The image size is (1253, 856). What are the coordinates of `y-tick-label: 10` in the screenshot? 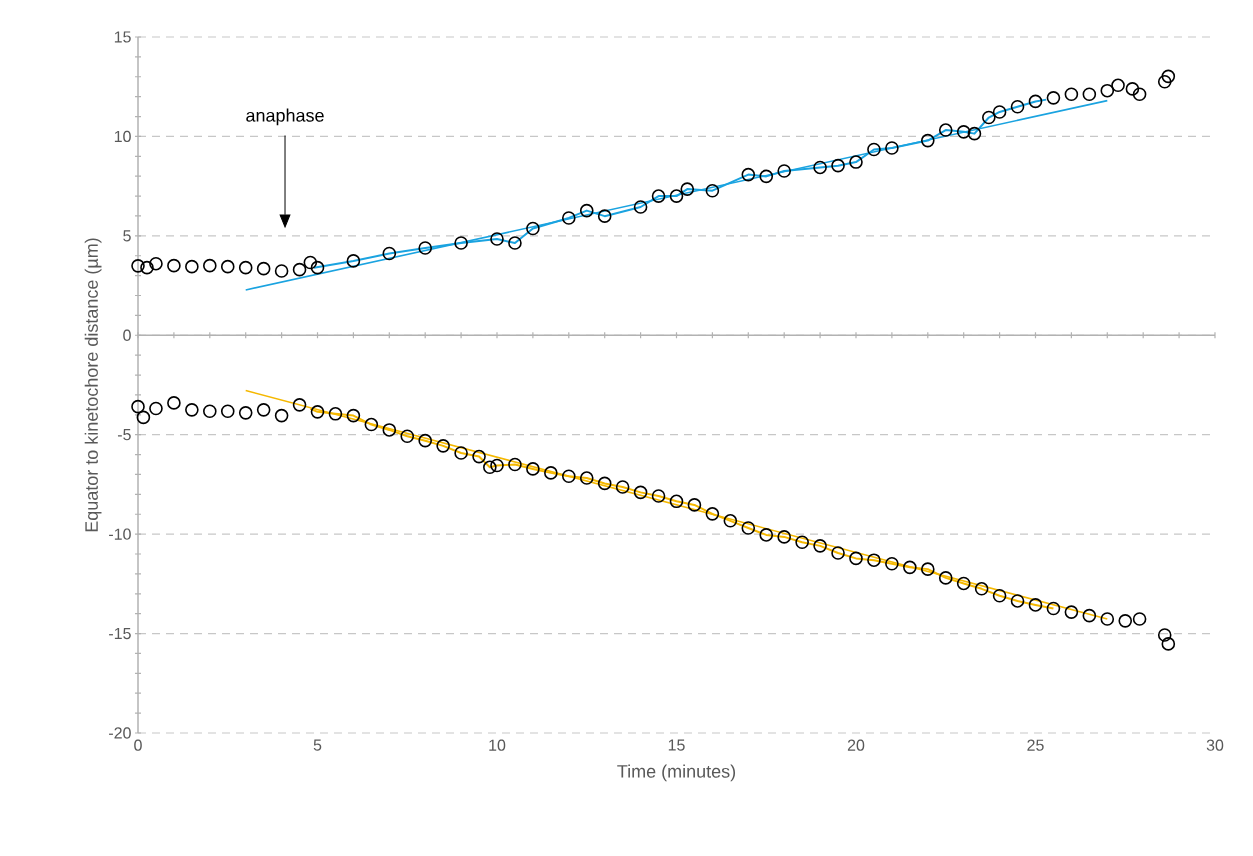 It's located at (122, 136).